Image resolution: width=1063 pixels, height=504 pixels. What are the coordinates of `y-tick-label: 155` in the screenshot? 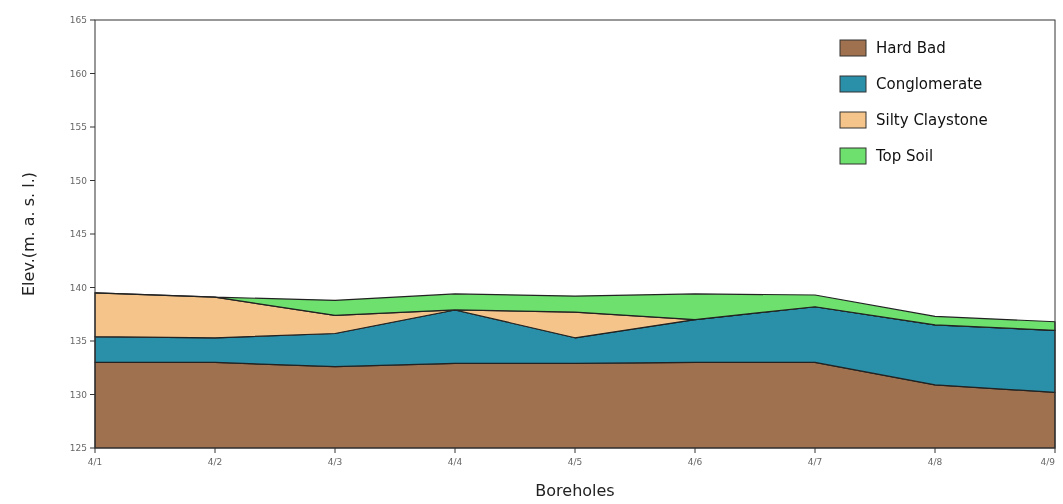 It's located at (78, 127).